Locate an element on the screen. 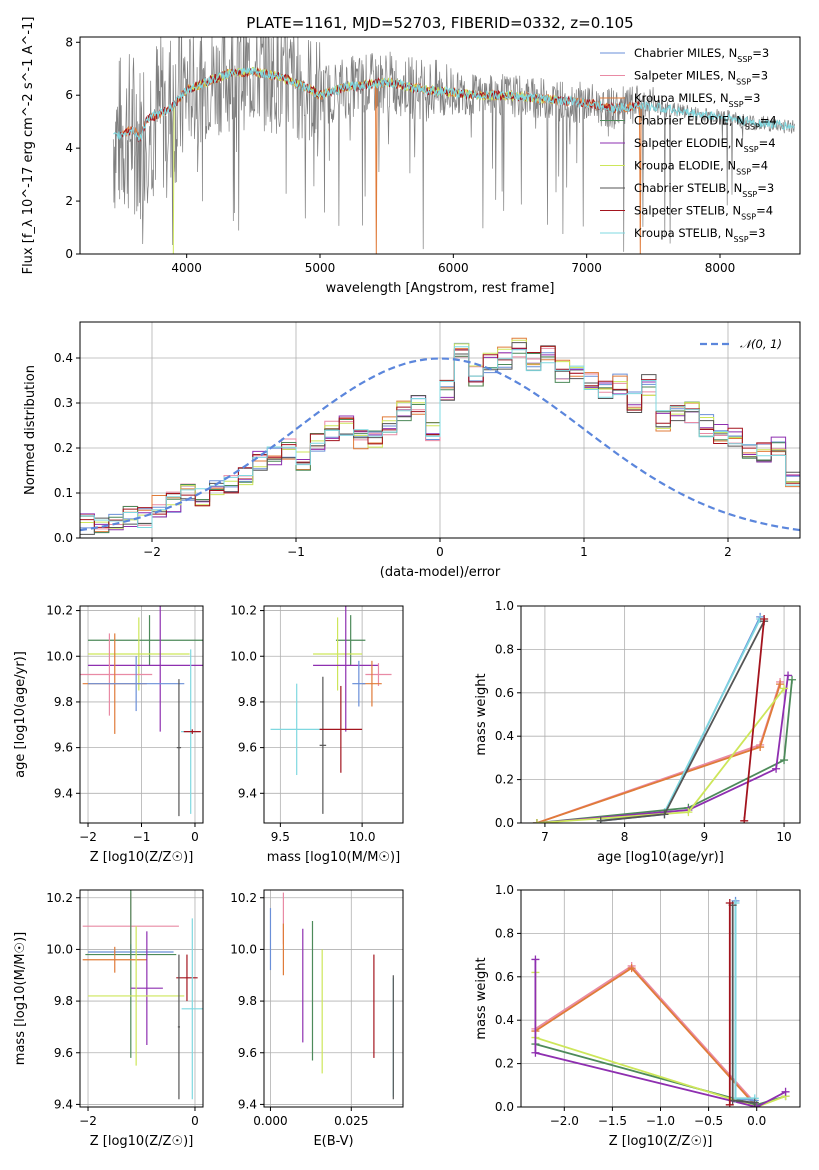  legend-label: Kroupa ELODIE, NSSP=4 is located at coordinates (701, 168).